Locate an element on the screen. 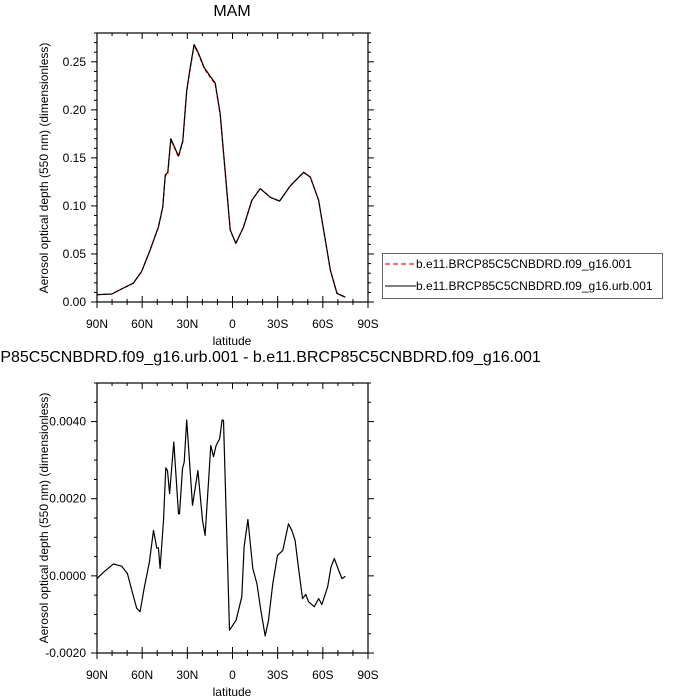 The height and width of the screenshot is (700, 700). legend-label-1: b.e11.BRCP85C5CNBDRD.f09_g16.001 is located at coordinates (524, 264).